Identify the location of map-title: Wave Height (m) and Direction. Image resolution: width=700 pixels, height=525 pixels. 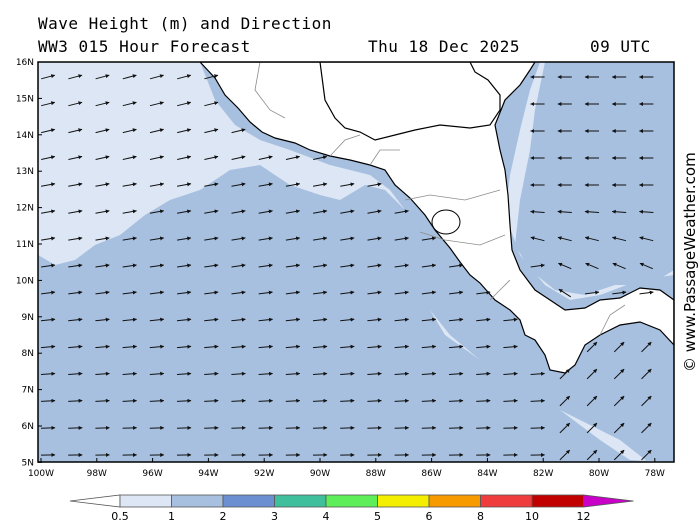
(185, 23).